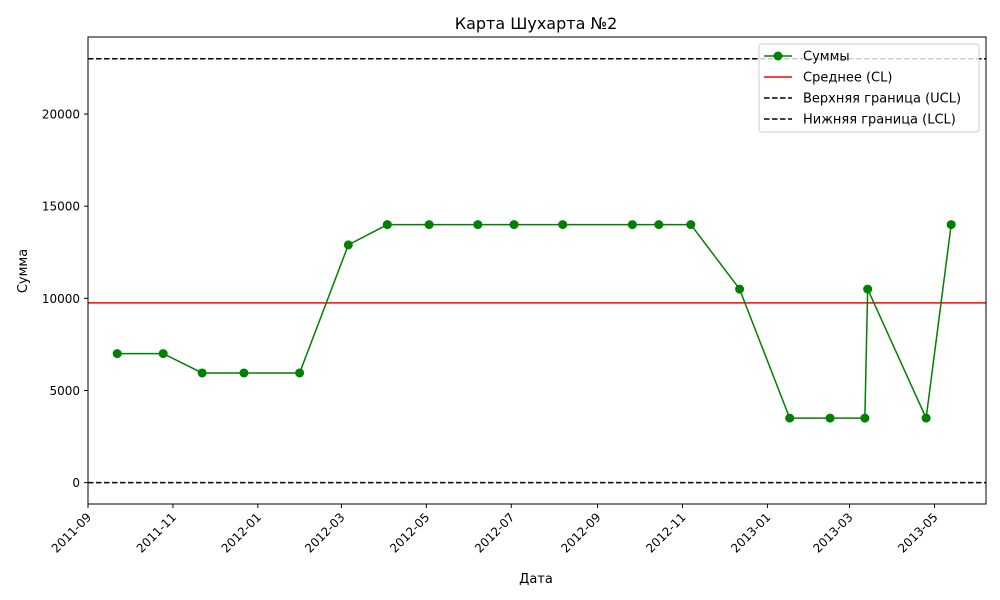  I want to click on legend-box, so click(869, 88).